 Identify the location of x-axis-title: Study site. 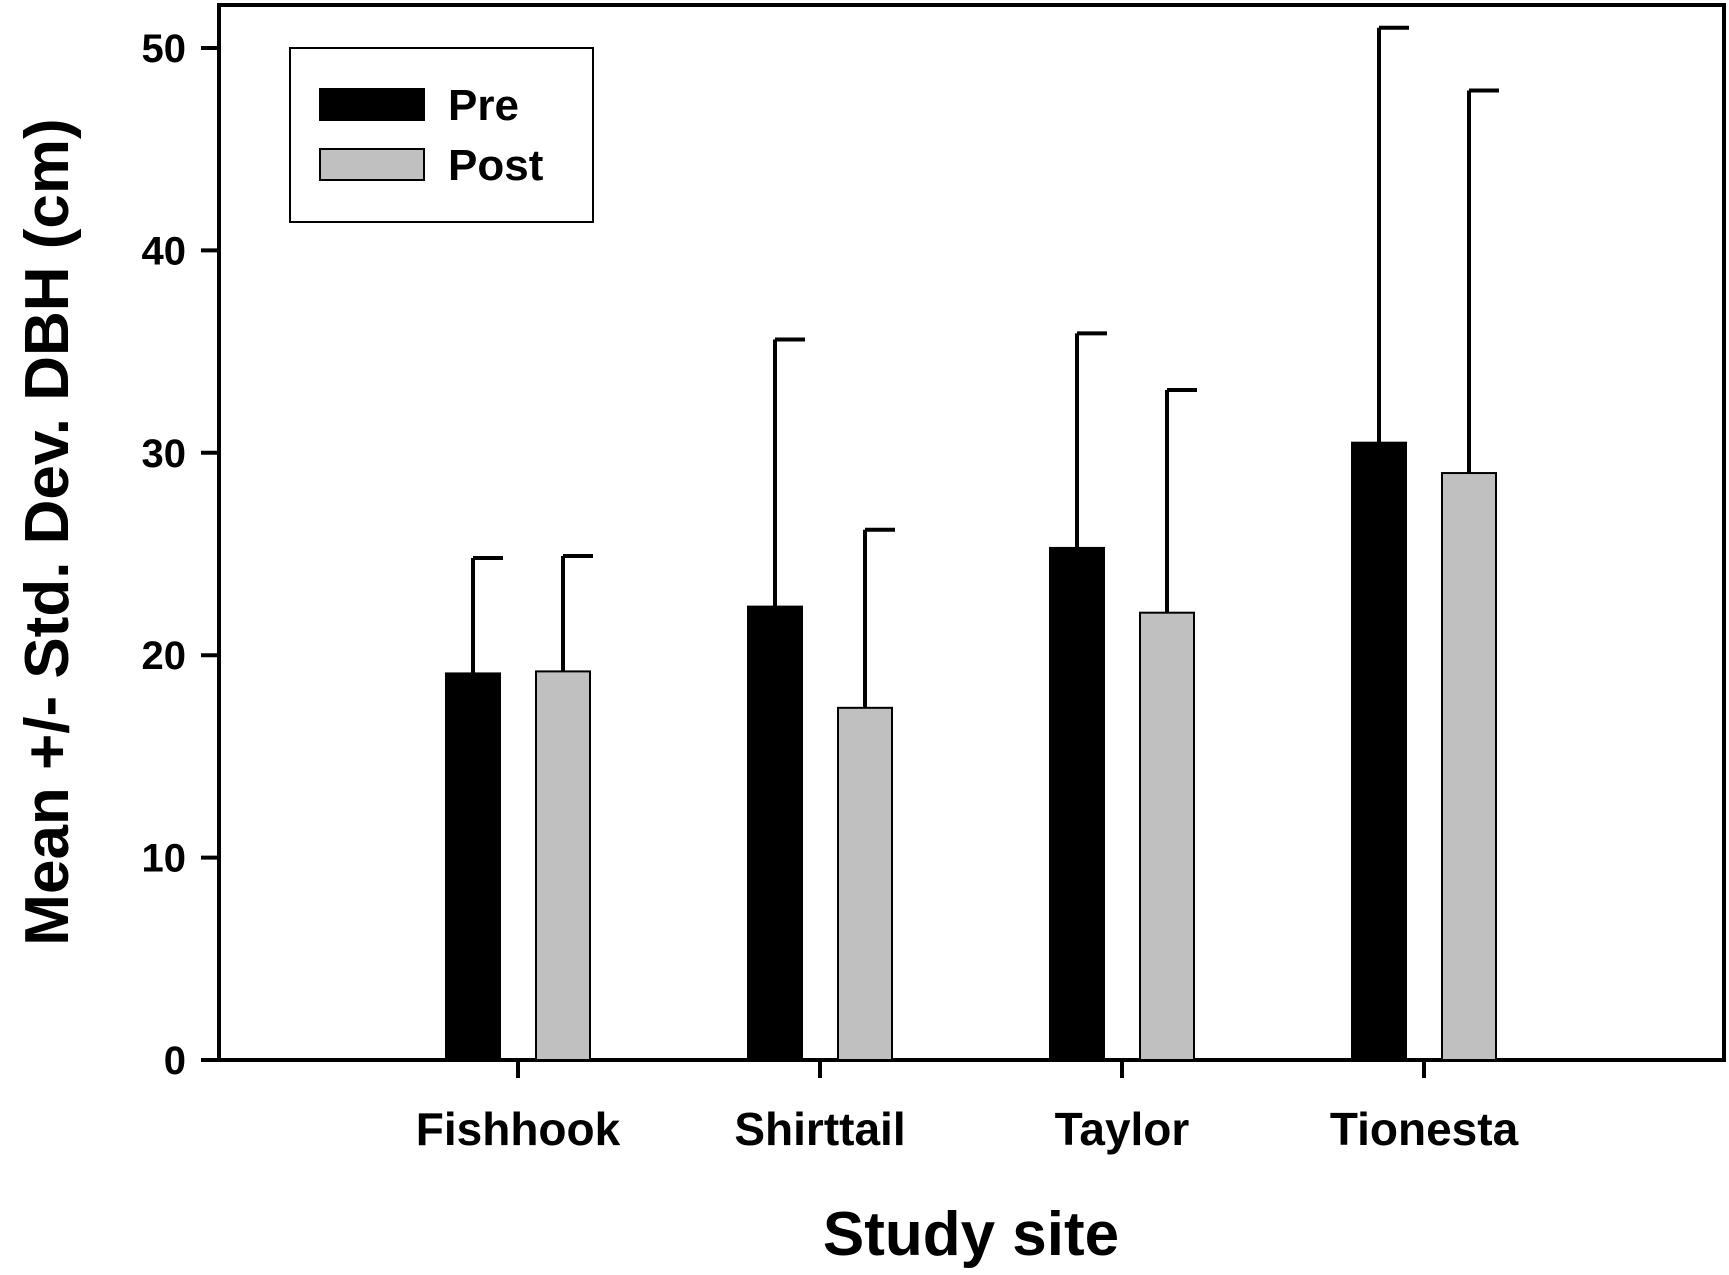
(971, 1234).